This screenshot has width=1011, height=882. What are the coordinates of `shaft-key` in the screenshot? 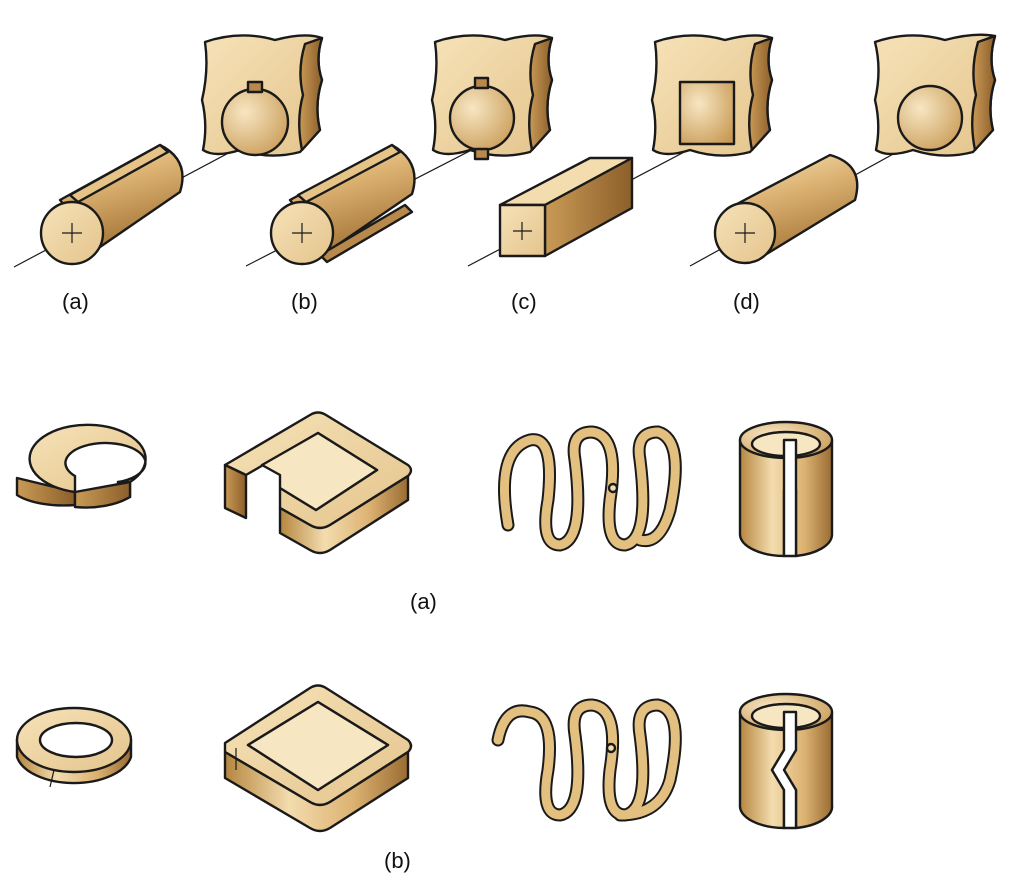 It's located at (119, 173).